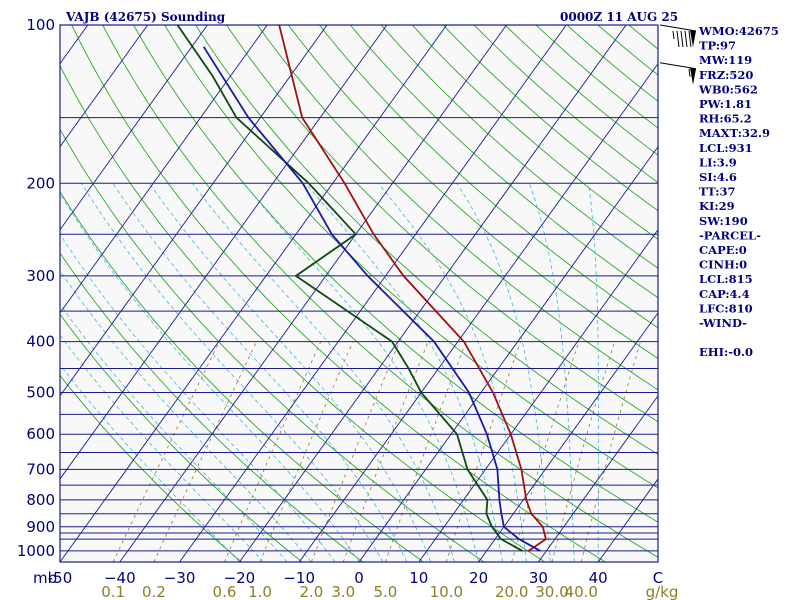 This screenshot has width=800, height=600. I want to click on mixing-ratio-label: 30.0, so click(551, 591).